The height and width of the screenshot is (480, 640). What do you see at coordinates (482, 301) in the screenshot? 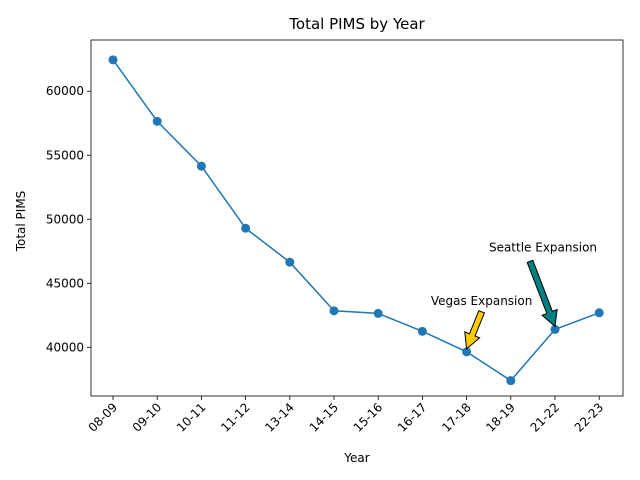
I see `annotation-label: Vegas Expansion` at bounding box center [482, 301].